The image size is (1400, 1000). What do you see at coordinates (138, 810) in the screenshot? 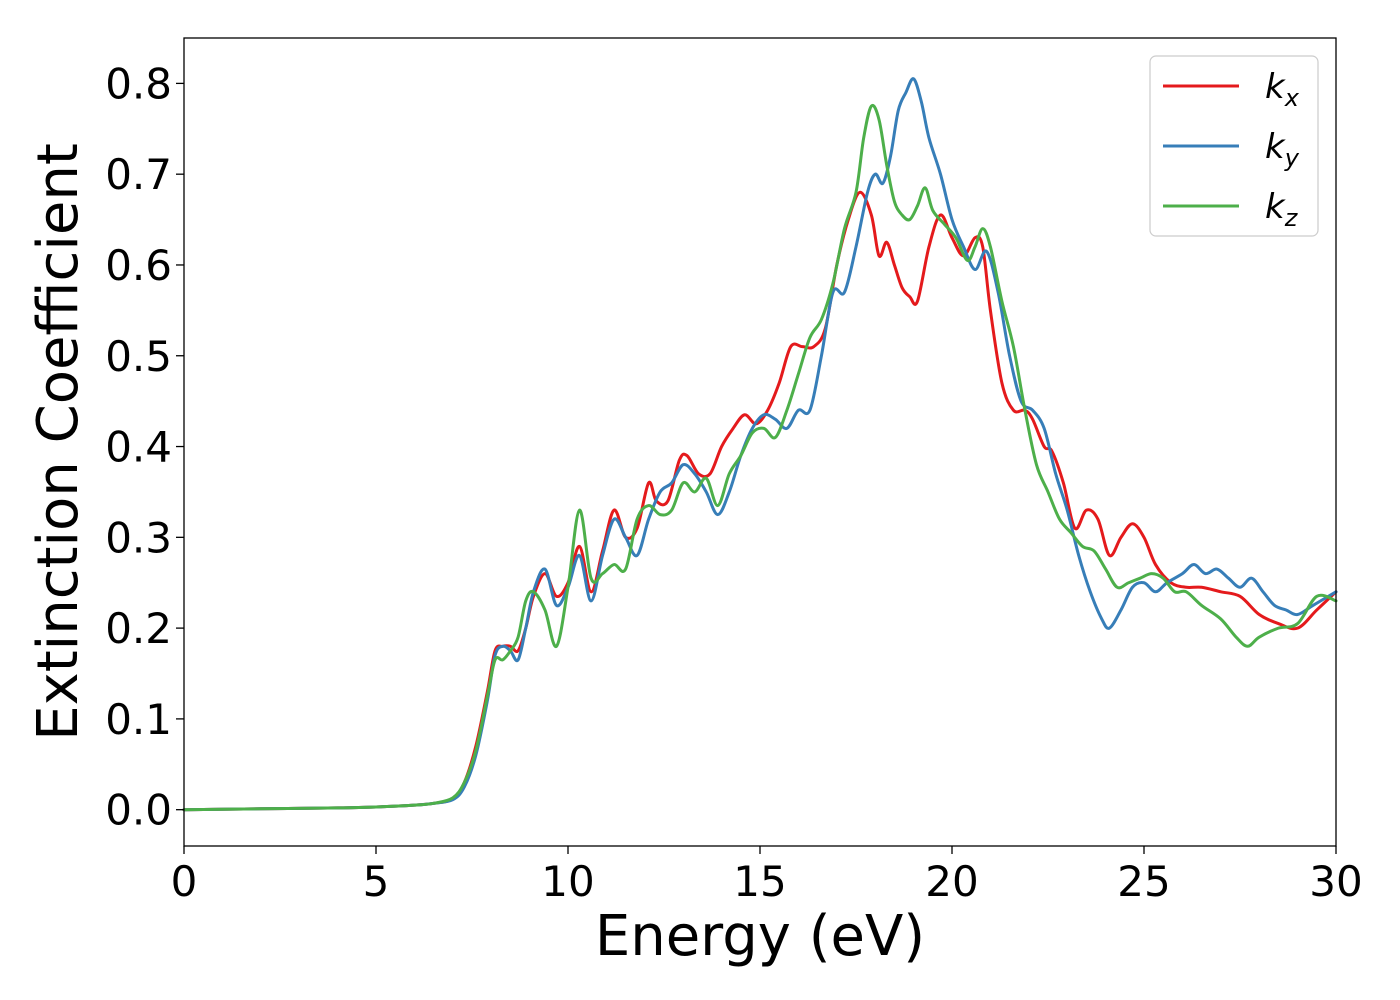
I see `y-tick-label: 0.0` at bounding box center [138, 810].